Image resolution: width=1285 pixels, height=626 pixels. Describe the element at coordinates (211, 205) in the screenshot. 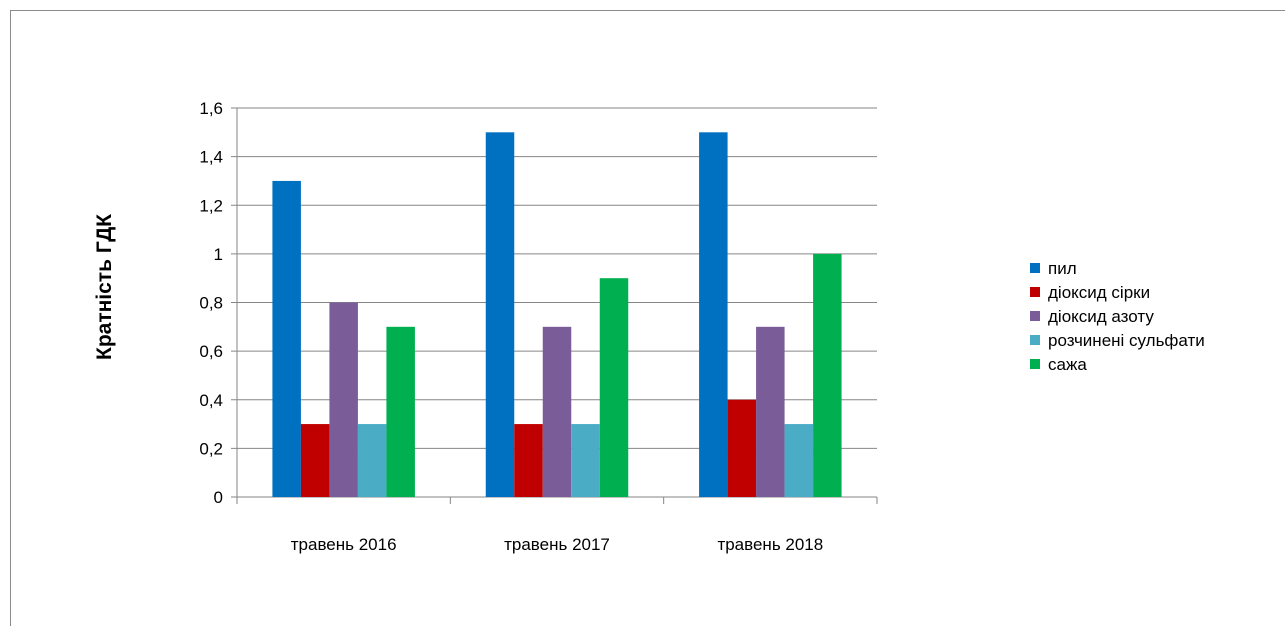

I see `y-tick-label: 1,2` at that location.